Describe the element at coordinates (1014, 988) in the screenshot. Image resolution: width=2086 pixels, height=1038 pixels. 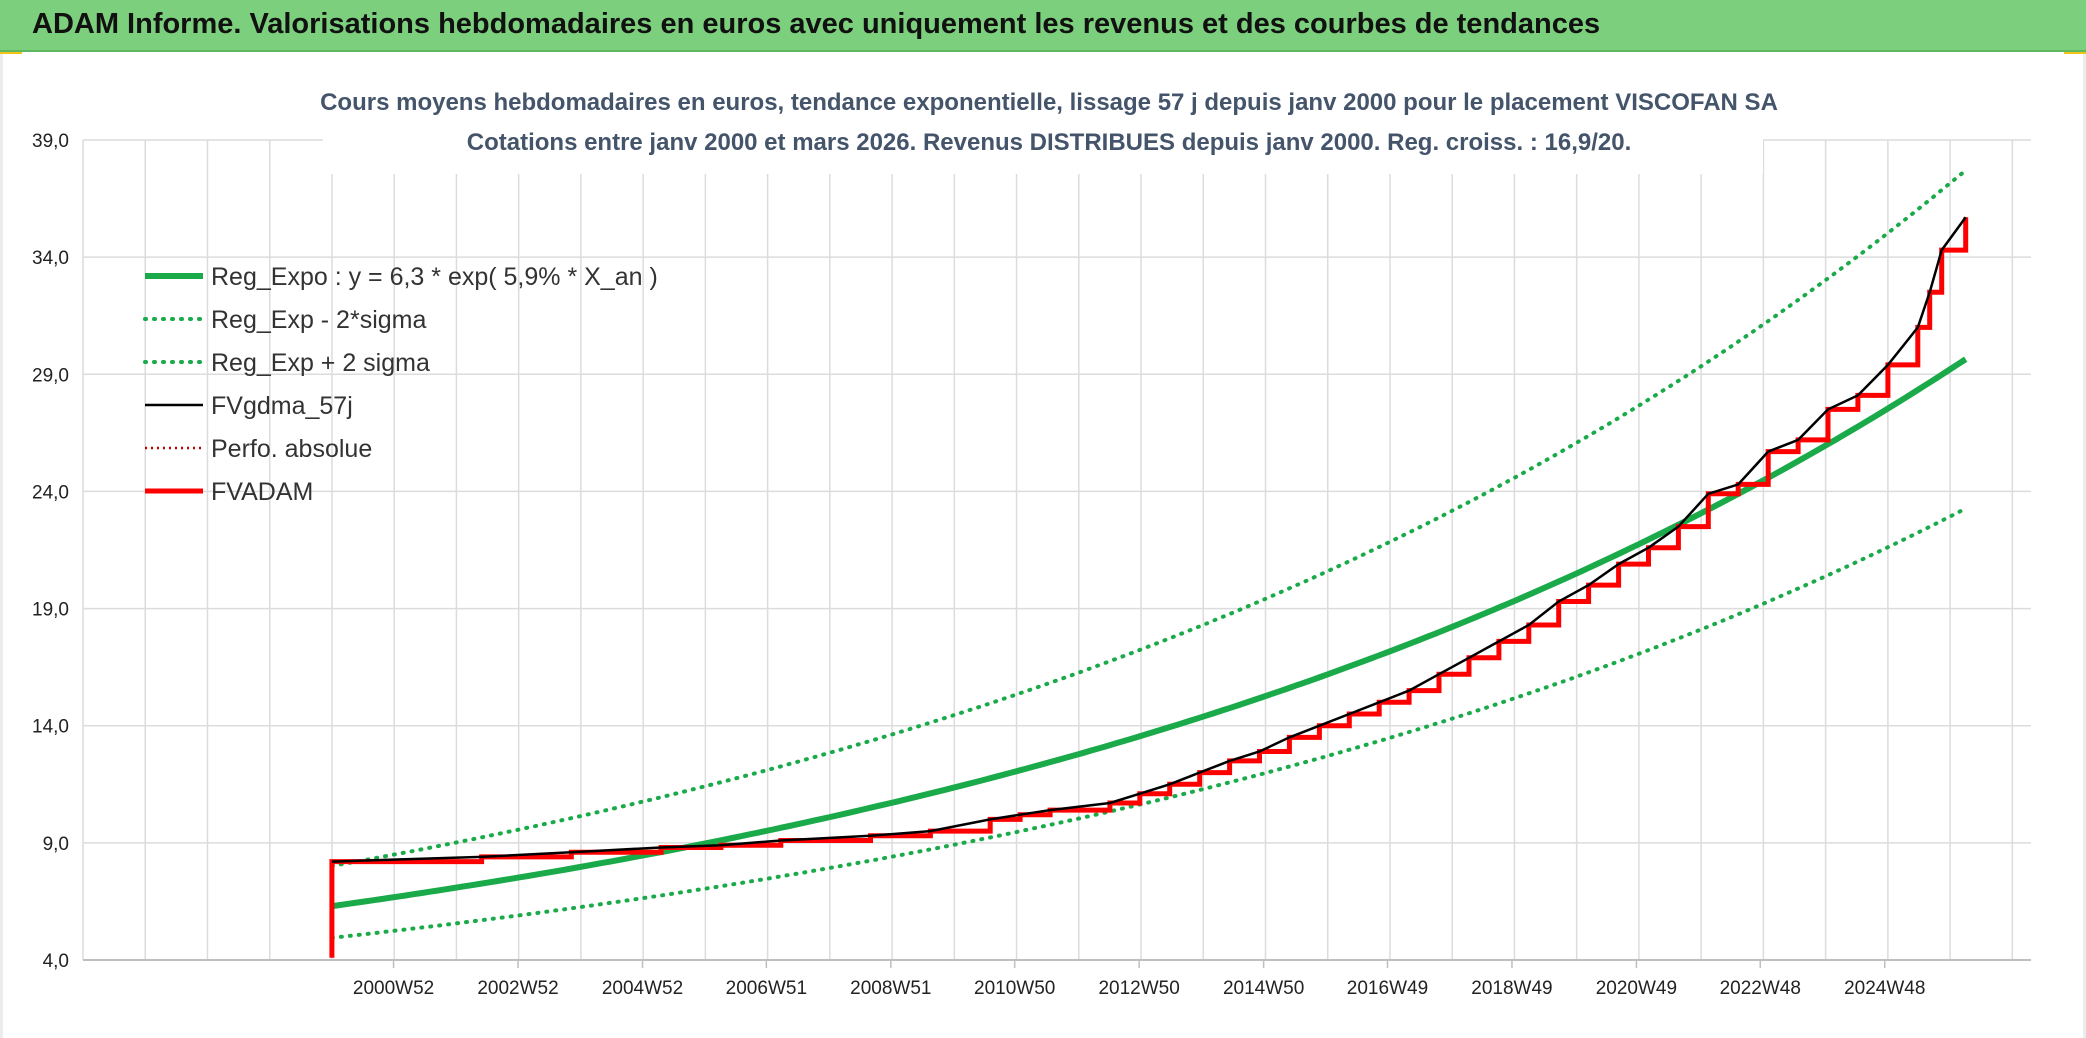
I see `x-tick-label: 2010W50` at that location.